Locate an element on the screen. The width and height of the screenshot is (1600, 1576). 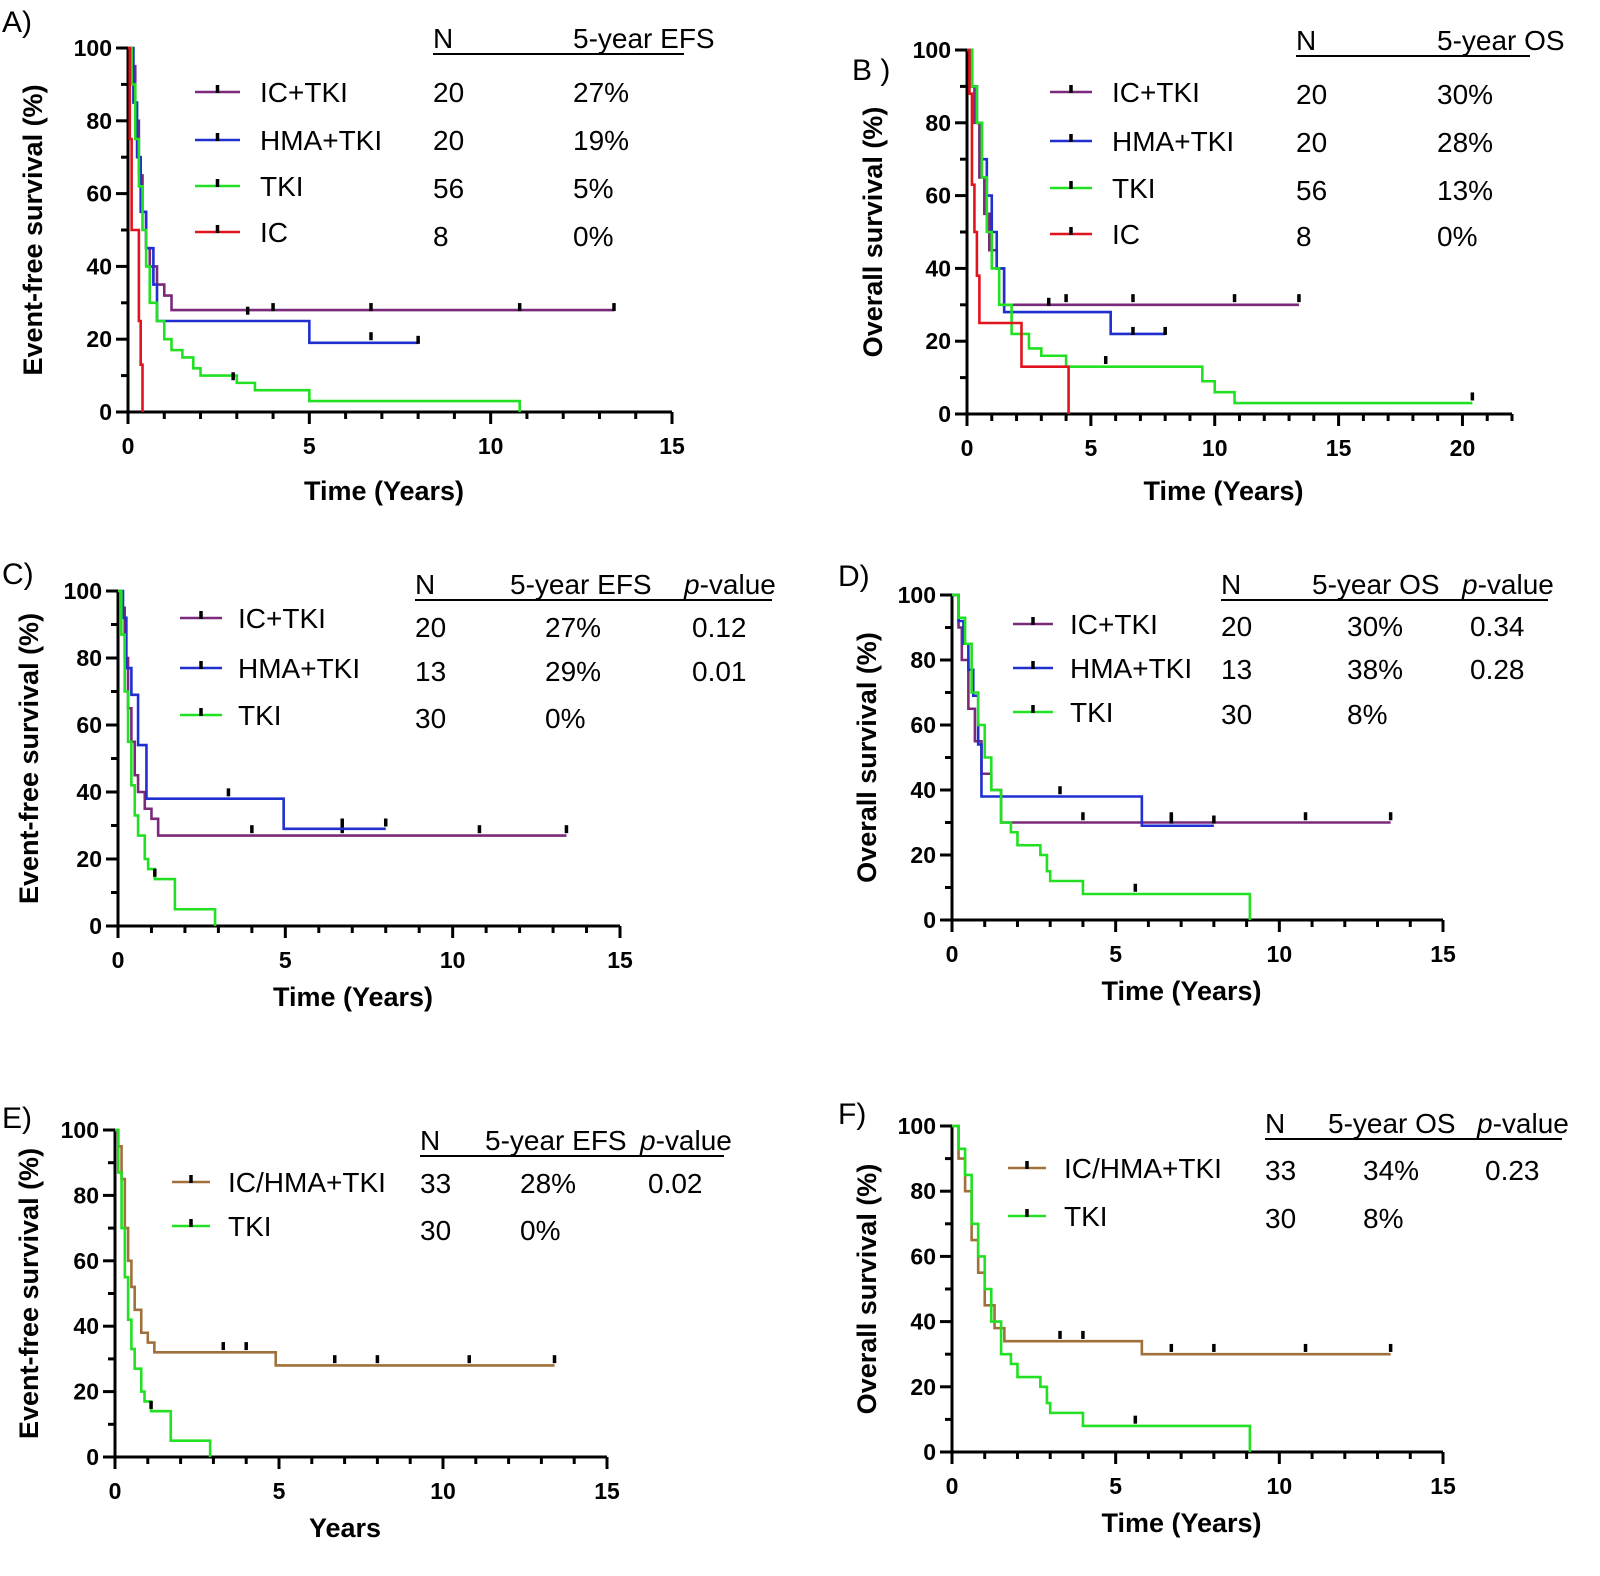
table-n: 56 is located at coordinates (1311, 190).